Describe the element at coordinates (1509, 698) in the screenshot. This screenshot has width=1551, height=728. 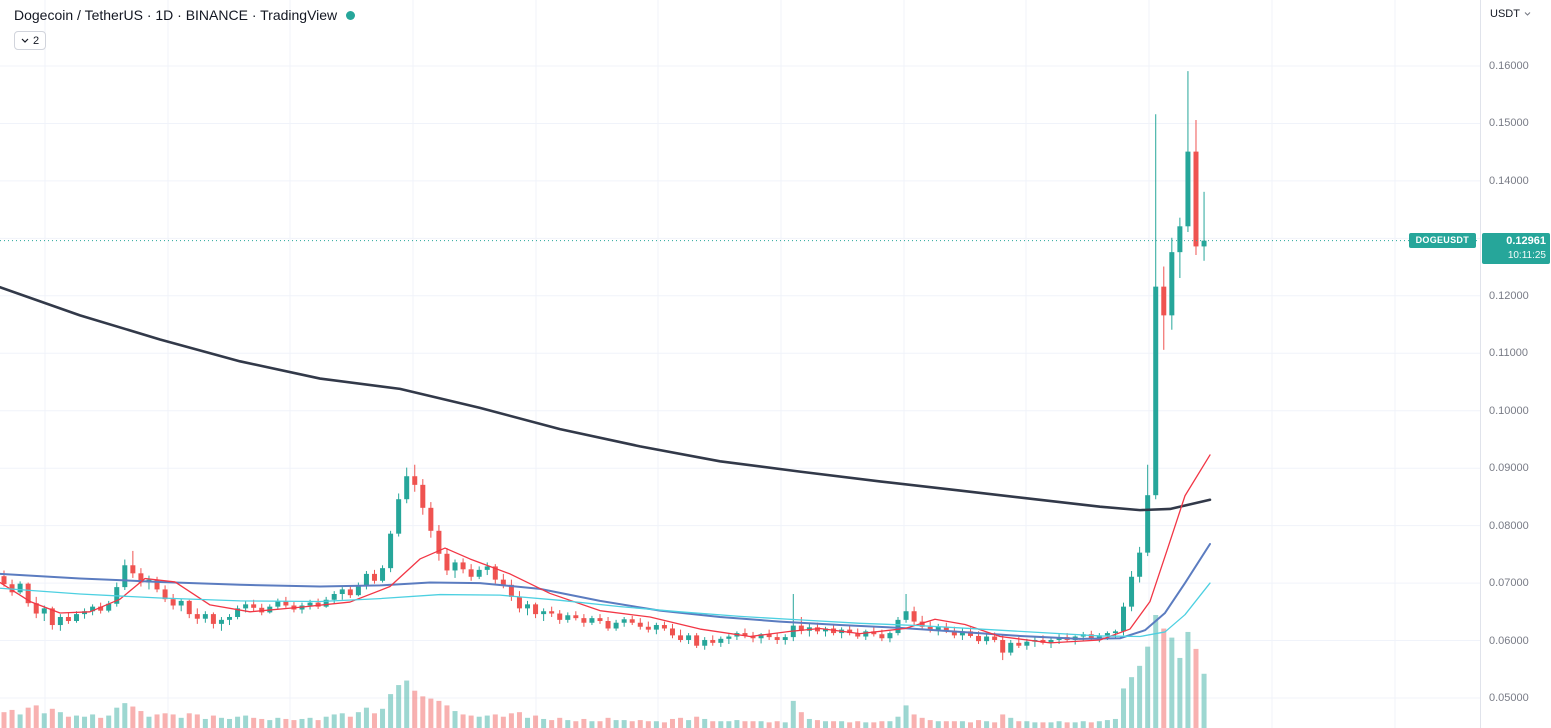
I see `price-tick-label: 0.05000` at that location.